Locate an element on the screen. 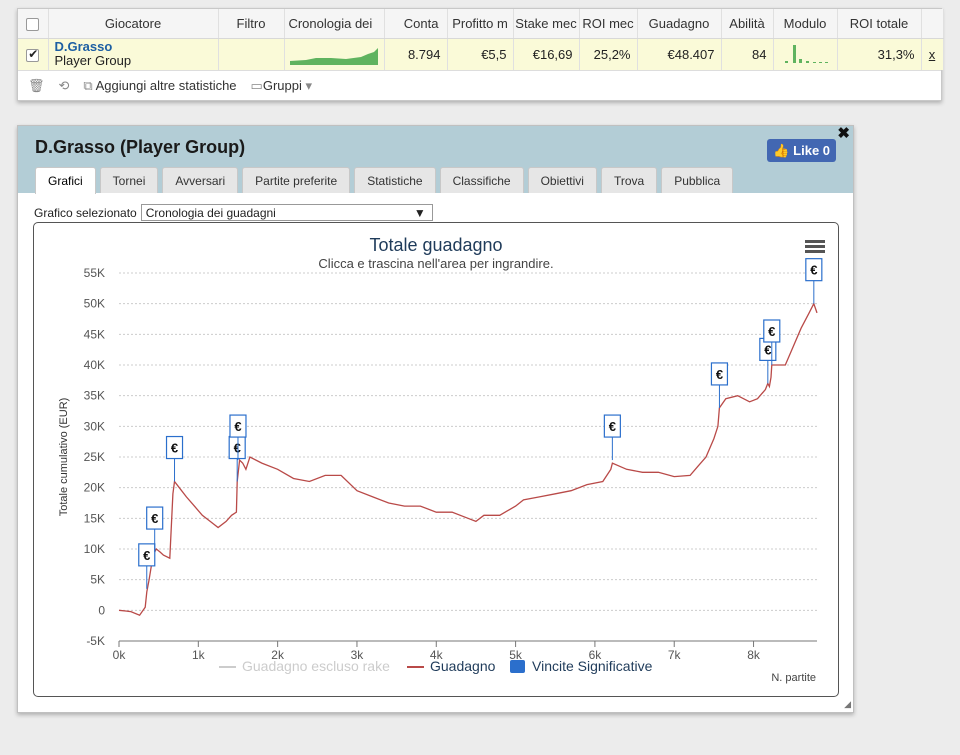 Image resolution: width=960 pixels, height=755 pixels. conta-cell: 8.794 is located at coordinates (416, 54).